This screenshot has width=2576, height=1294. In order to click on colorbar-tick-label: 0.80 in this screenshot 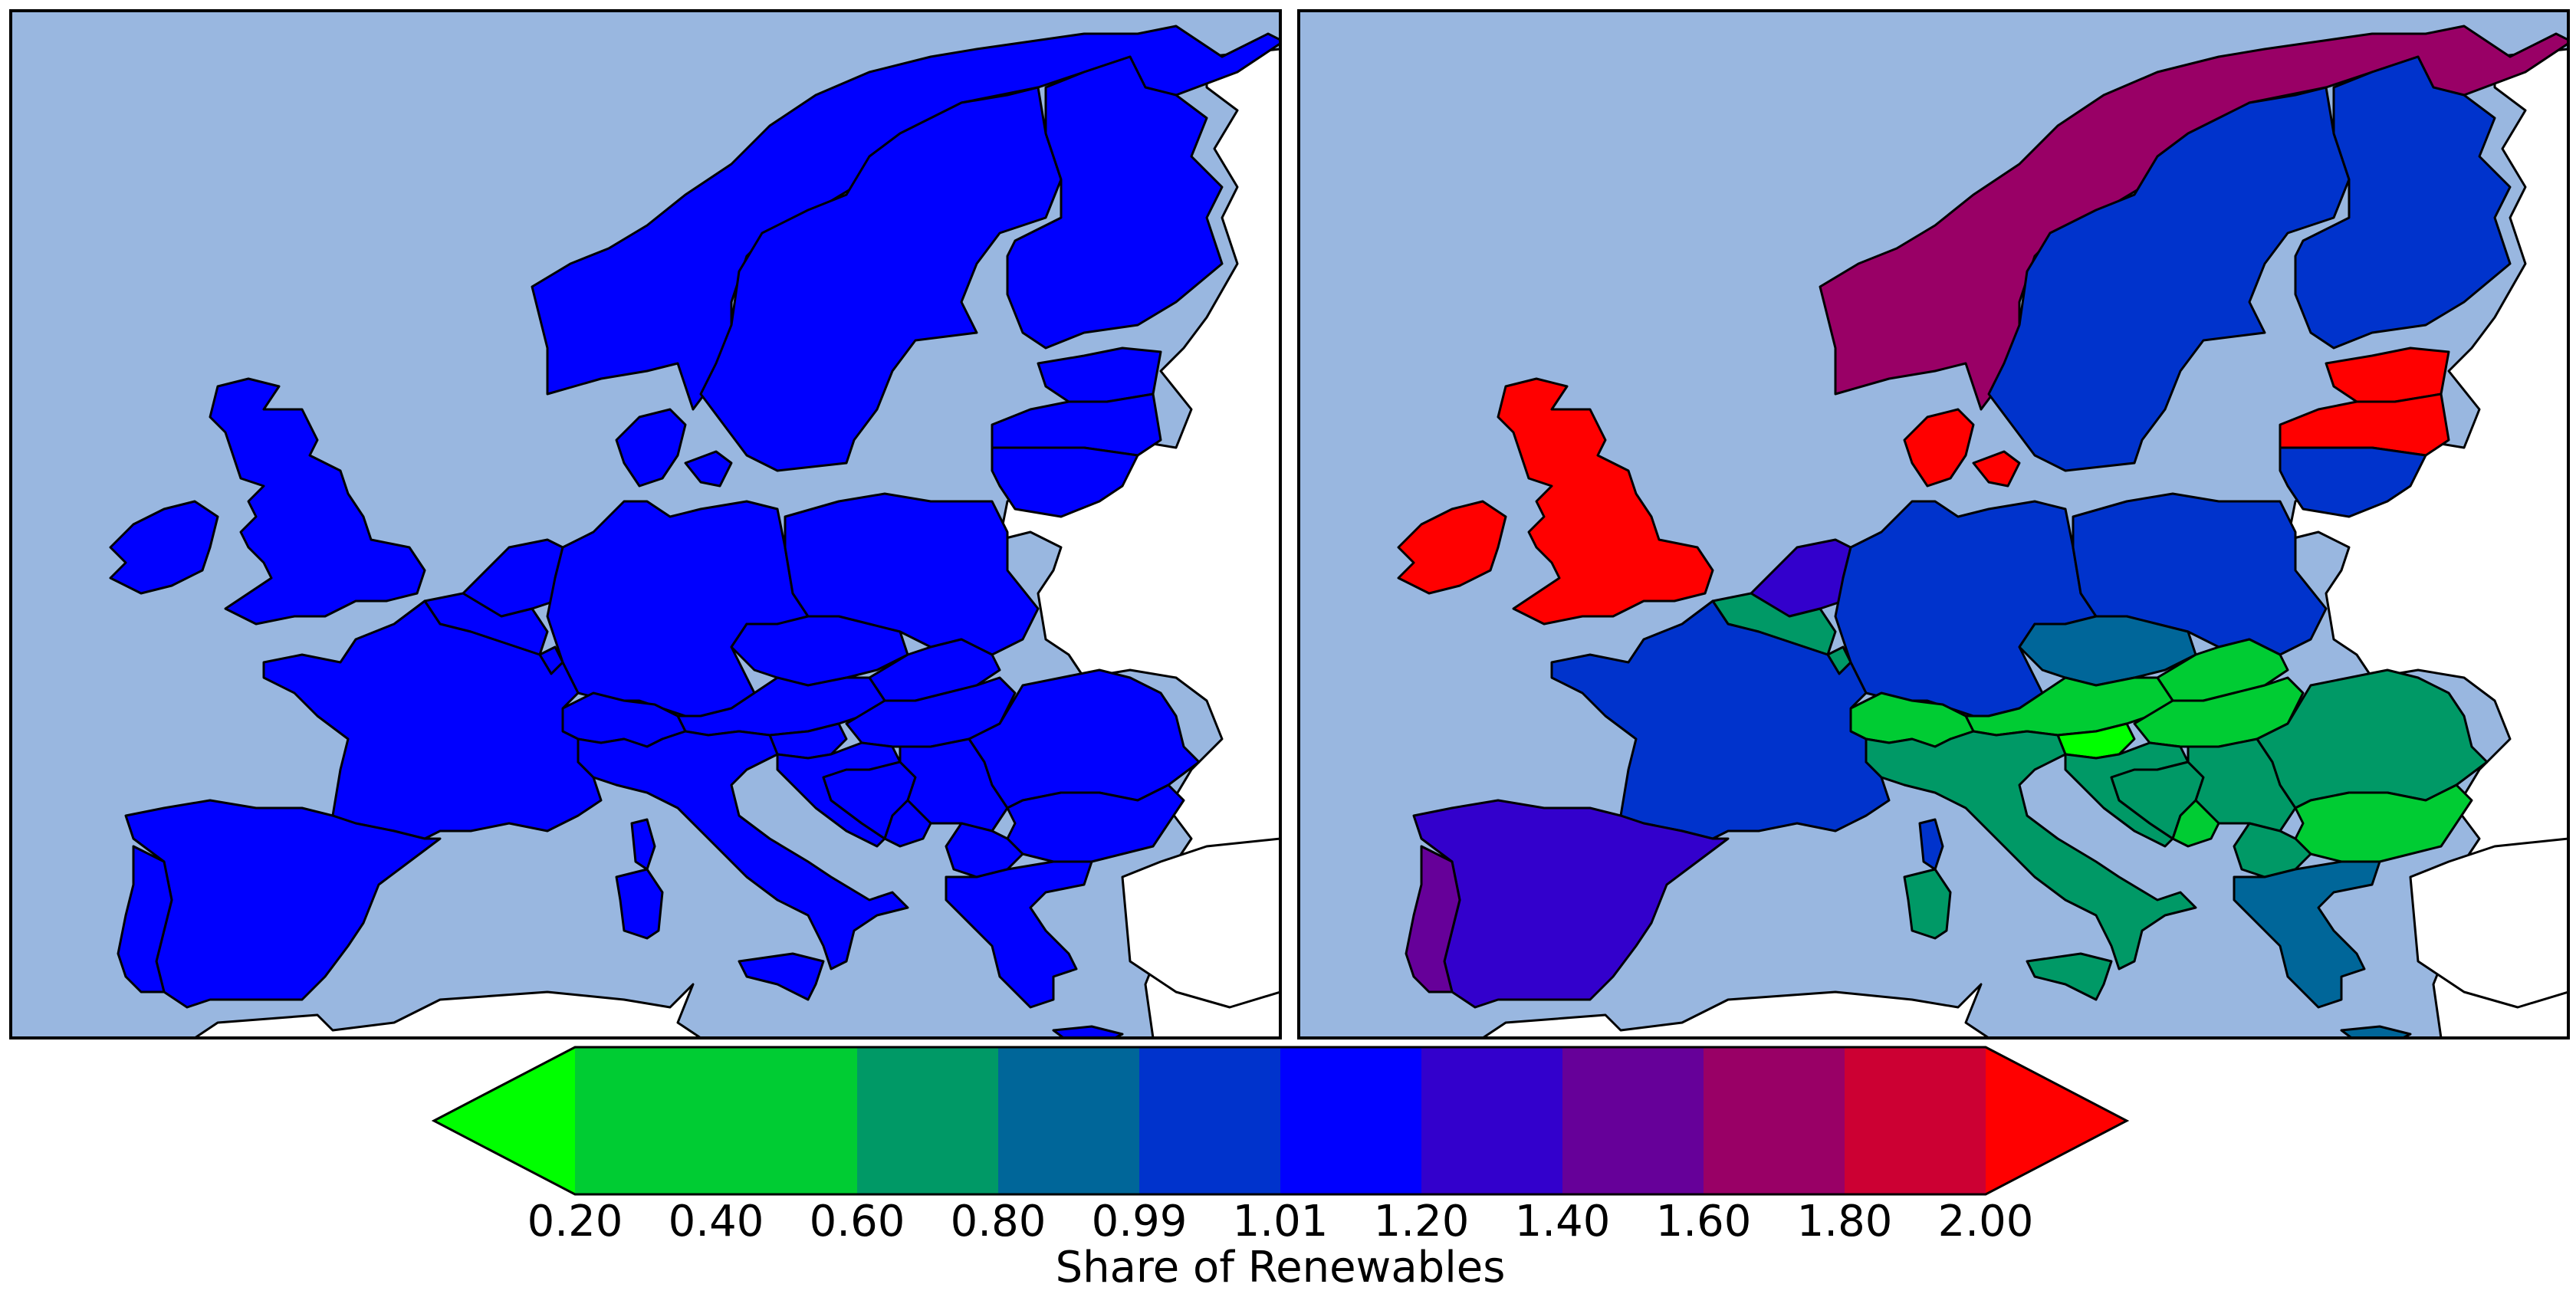, I will do `click(998, 1221)`.